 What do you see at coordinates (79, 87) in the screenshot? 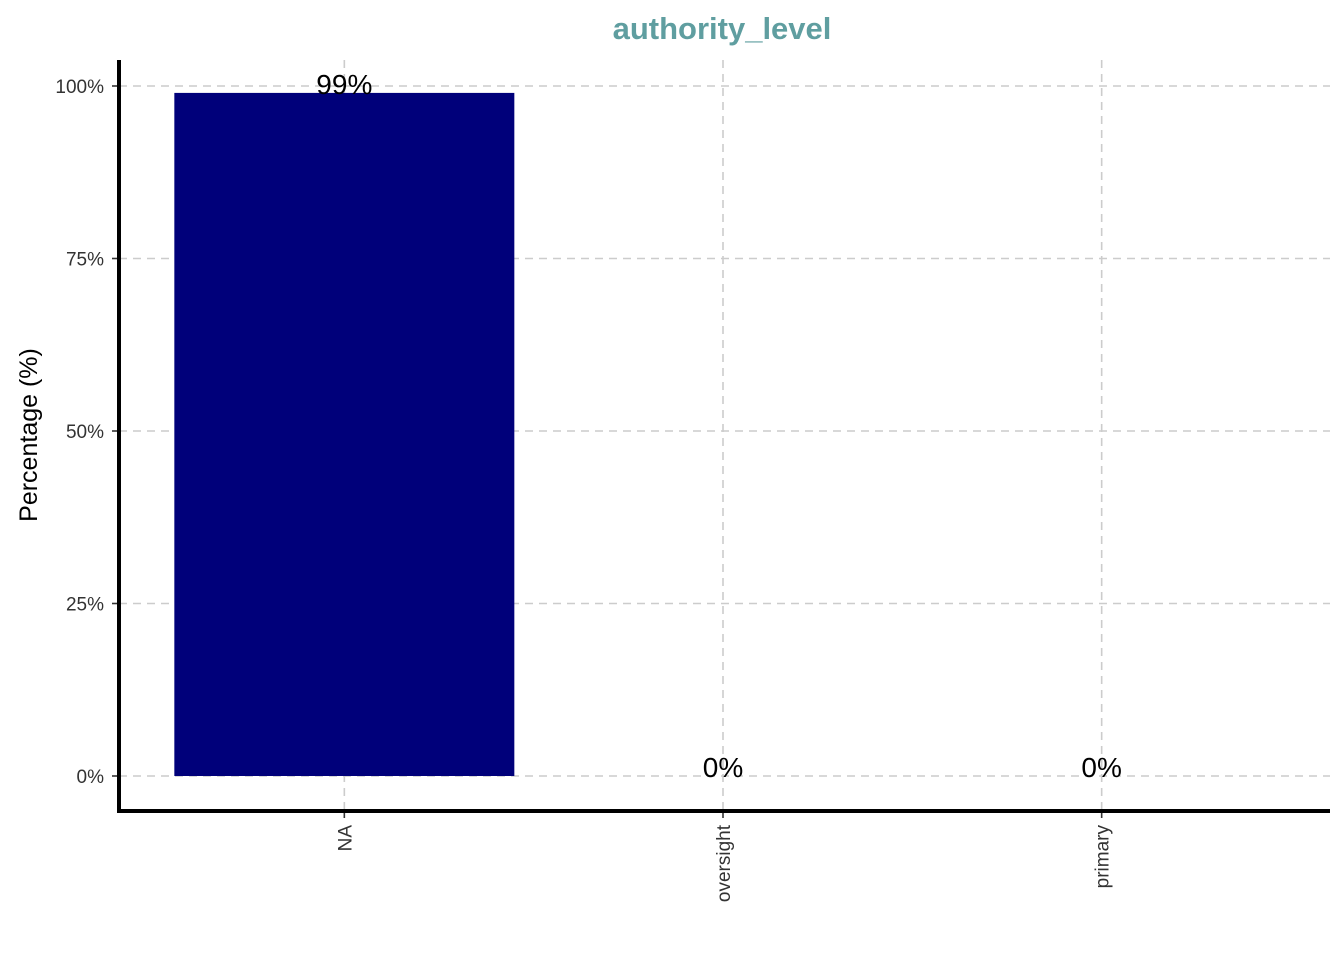
I see `y-tick-label: 100%` at bounding box center [79, 87].